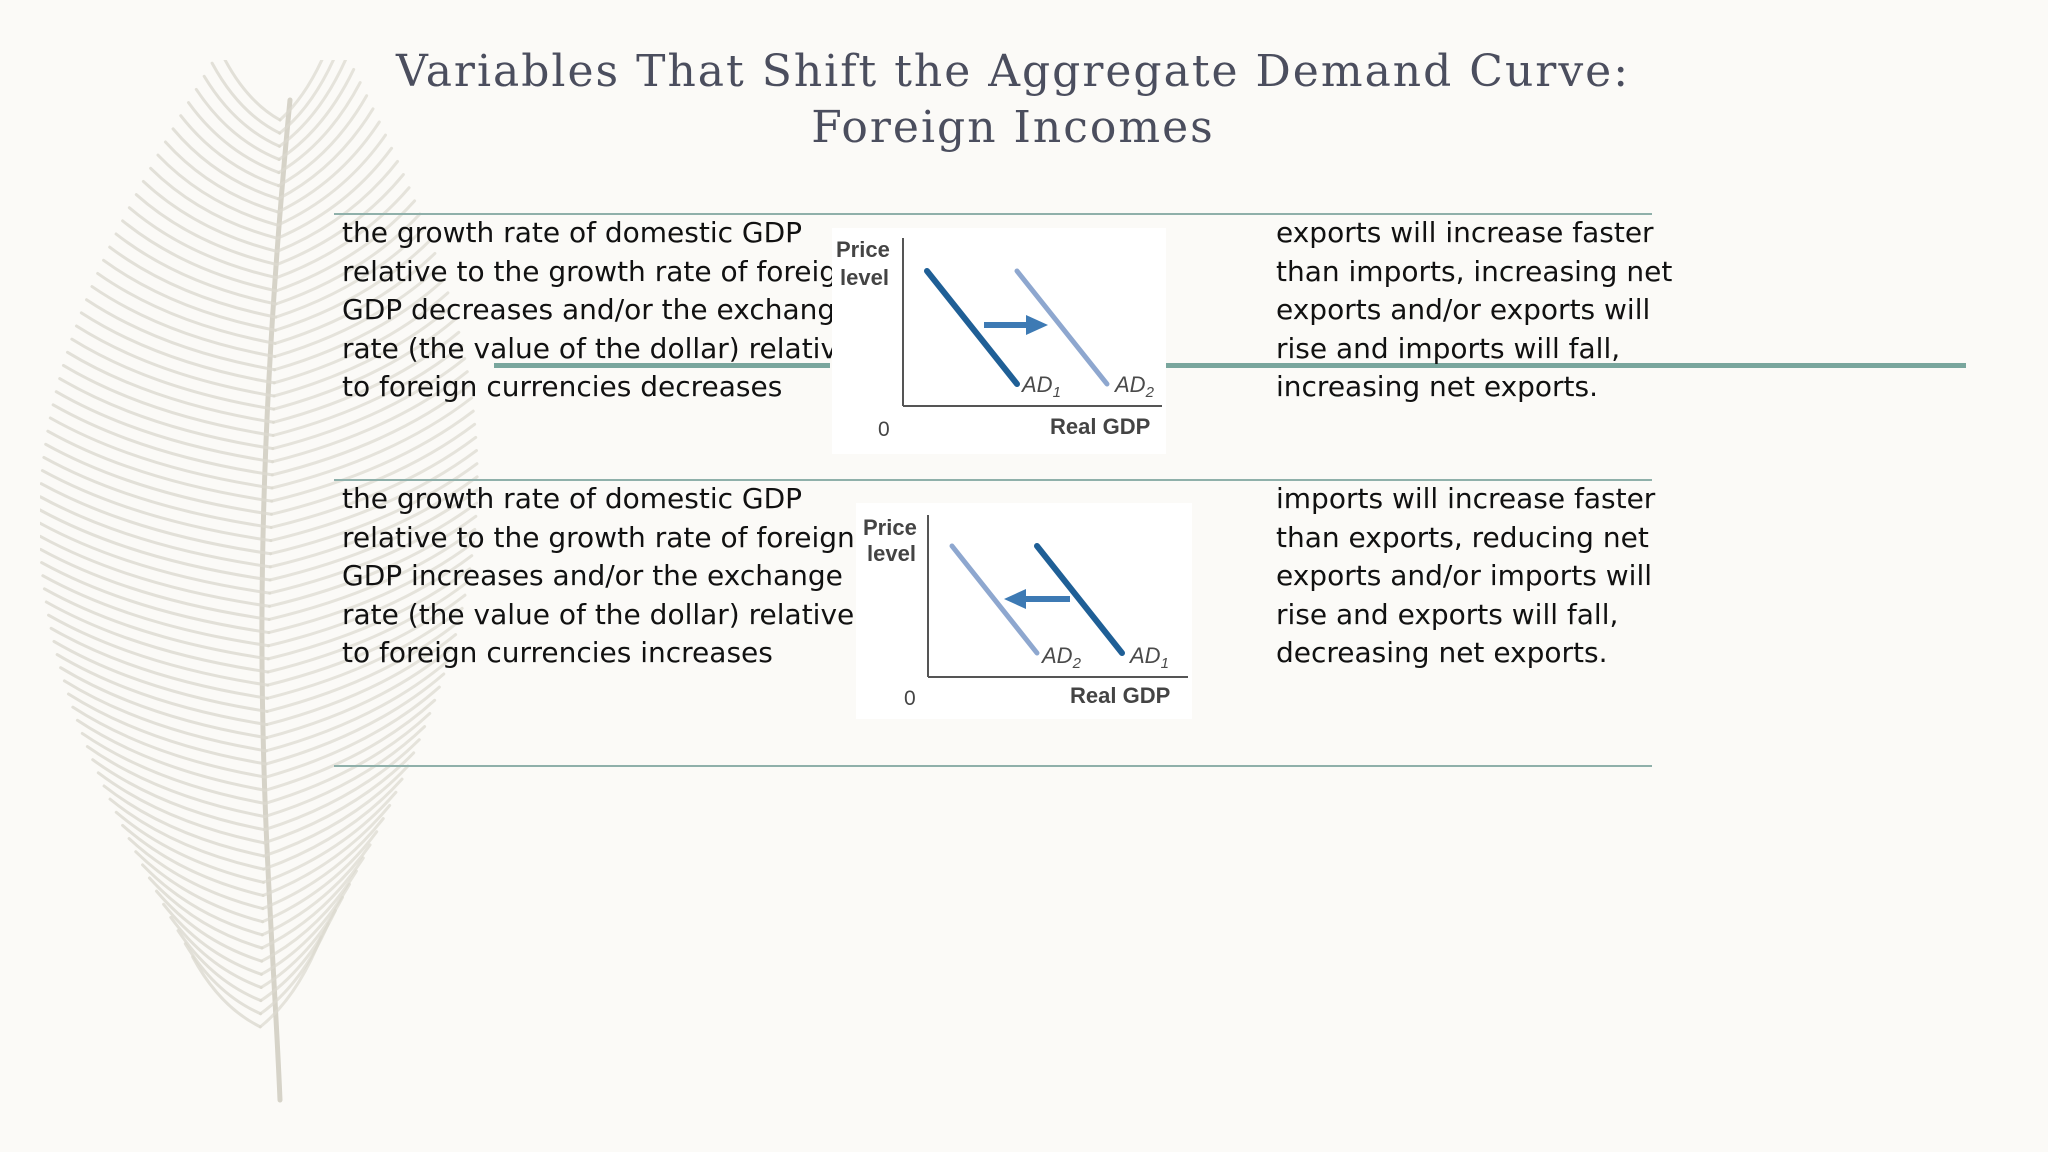 This screenshot has height=1152, width=2048. I want to click on row1-condition-line: to foreign currencies decreases, so click(562, 386).